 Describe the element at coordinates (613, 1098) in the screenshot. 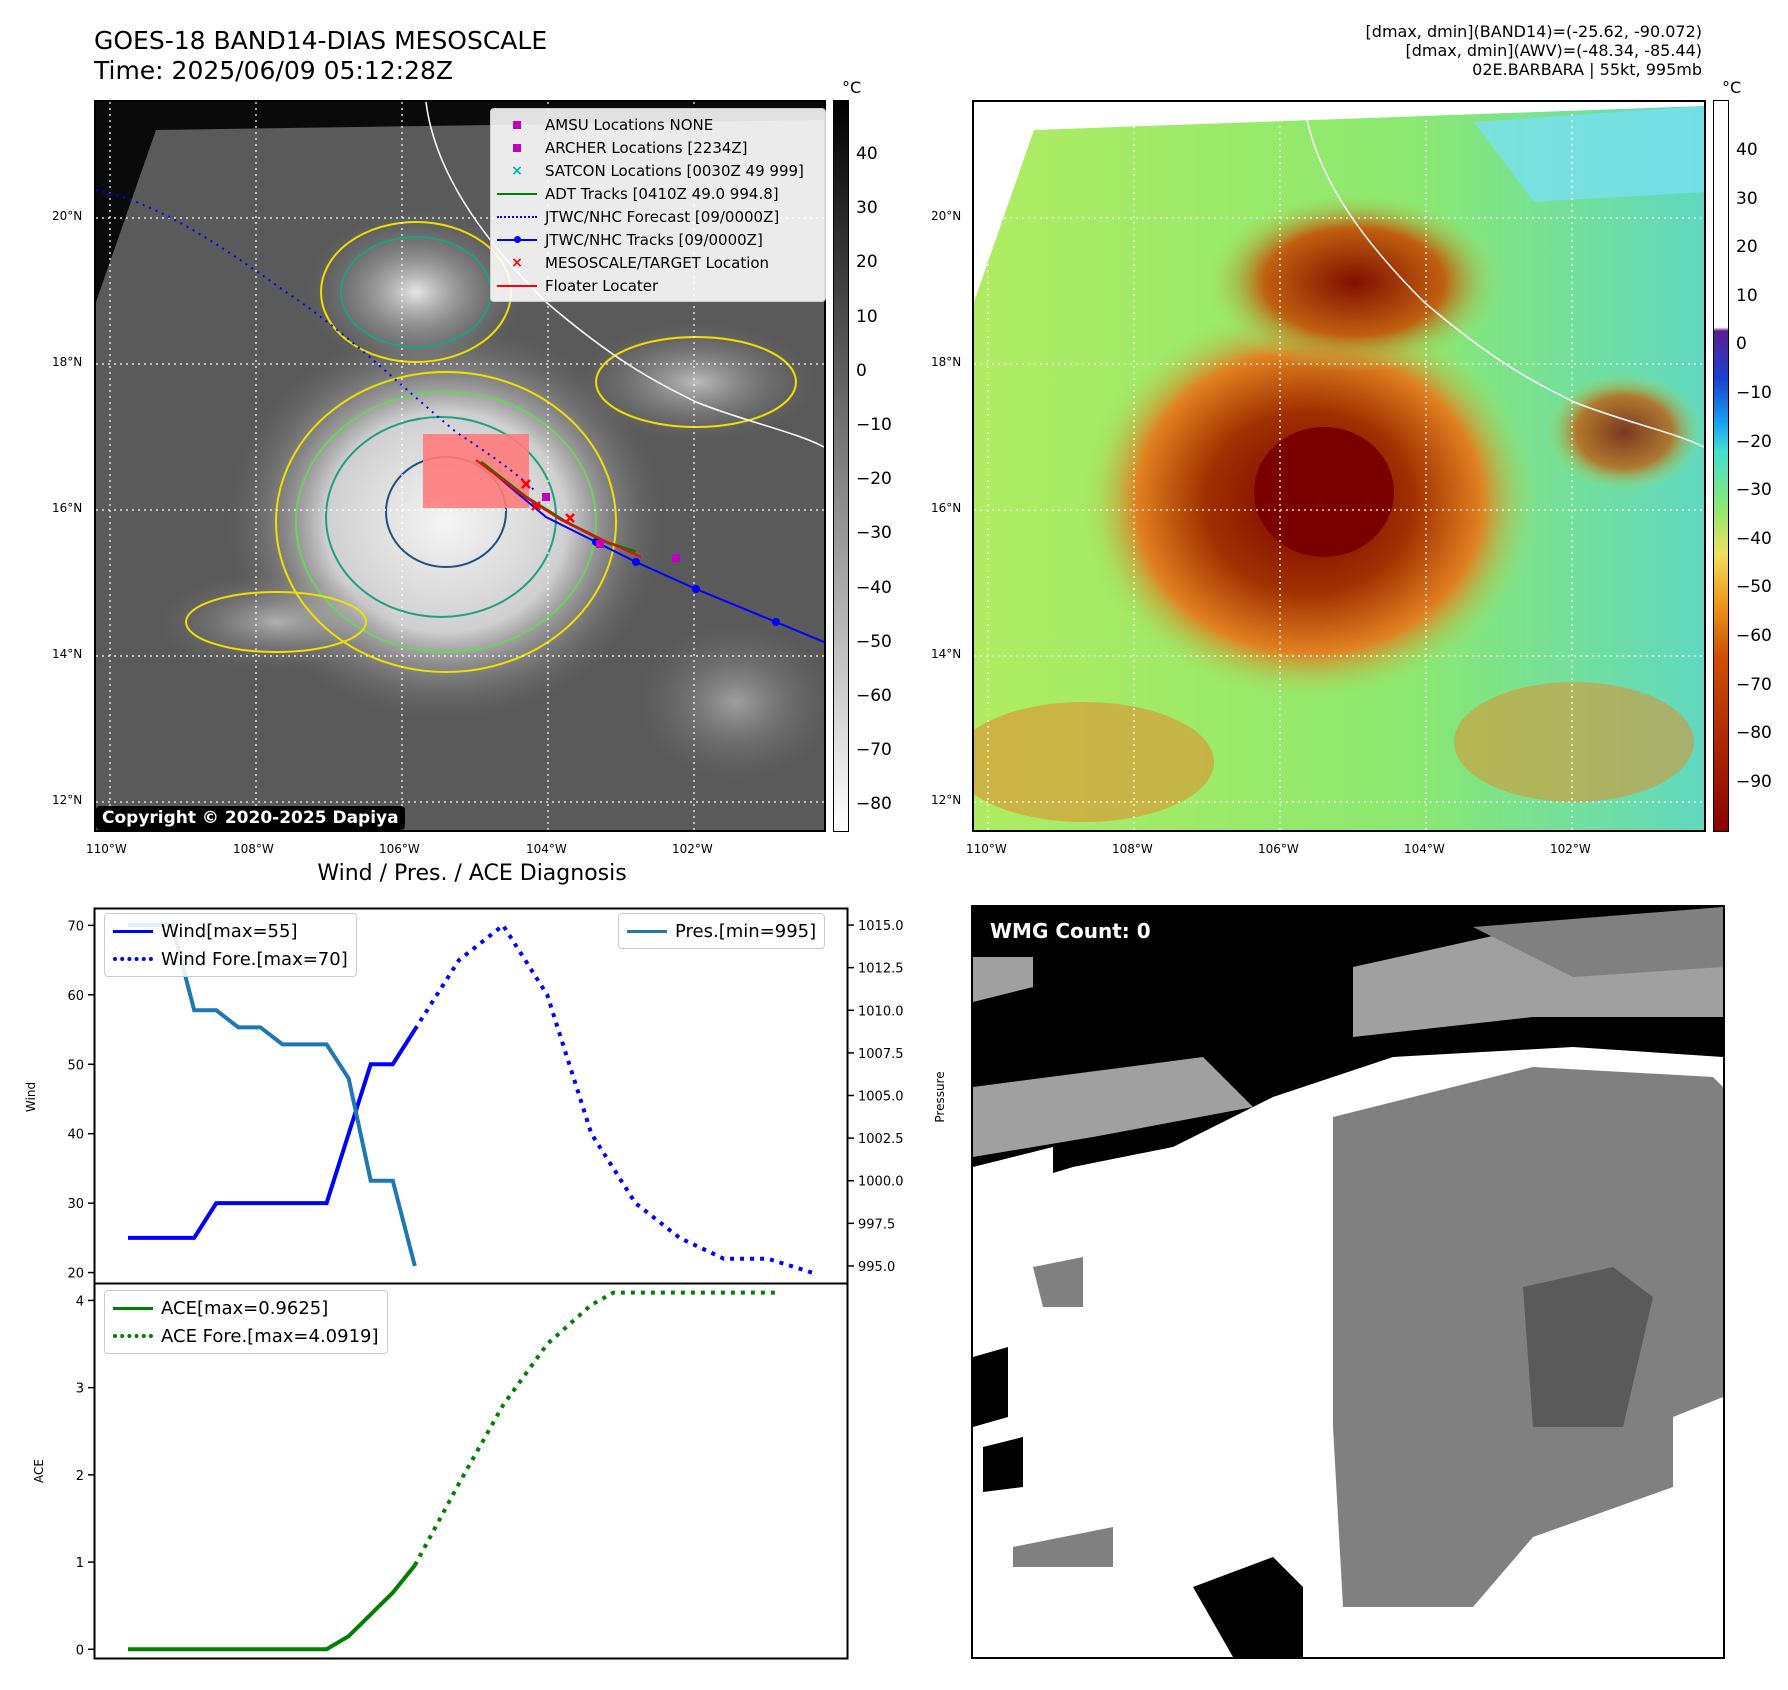

I see `wind-forecast-series-line` at that location.